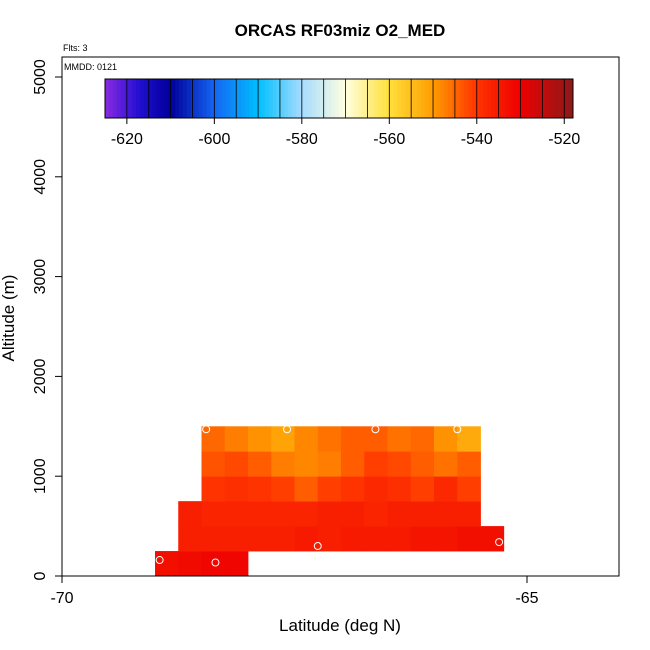 Image resolution: width=650 pixels, height=650 pixels. I want to click on flights-label: Flts: 3, so click(75, 48).